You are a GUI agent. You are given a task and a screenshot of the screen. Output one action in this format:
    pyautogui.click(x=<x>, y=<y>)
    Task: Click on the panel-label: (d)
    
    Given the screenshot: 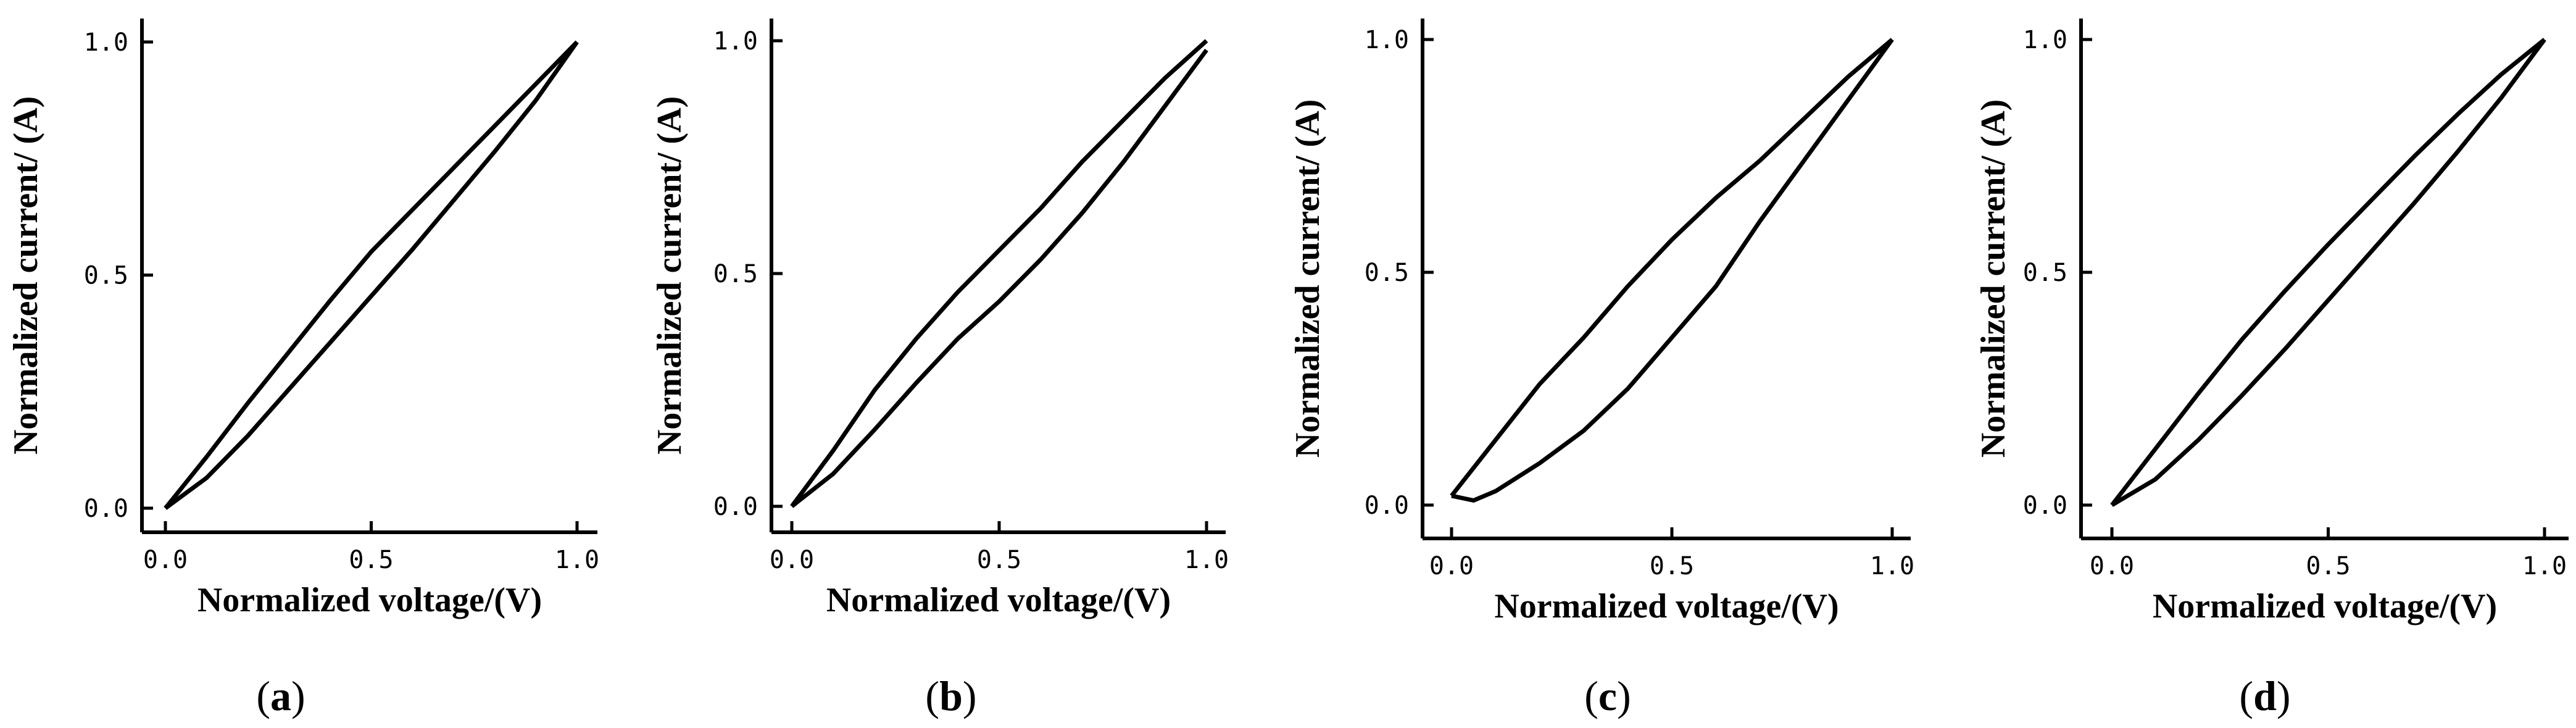 What is the action you would take?
    pyautogui.click(x=2264, y=695)
    